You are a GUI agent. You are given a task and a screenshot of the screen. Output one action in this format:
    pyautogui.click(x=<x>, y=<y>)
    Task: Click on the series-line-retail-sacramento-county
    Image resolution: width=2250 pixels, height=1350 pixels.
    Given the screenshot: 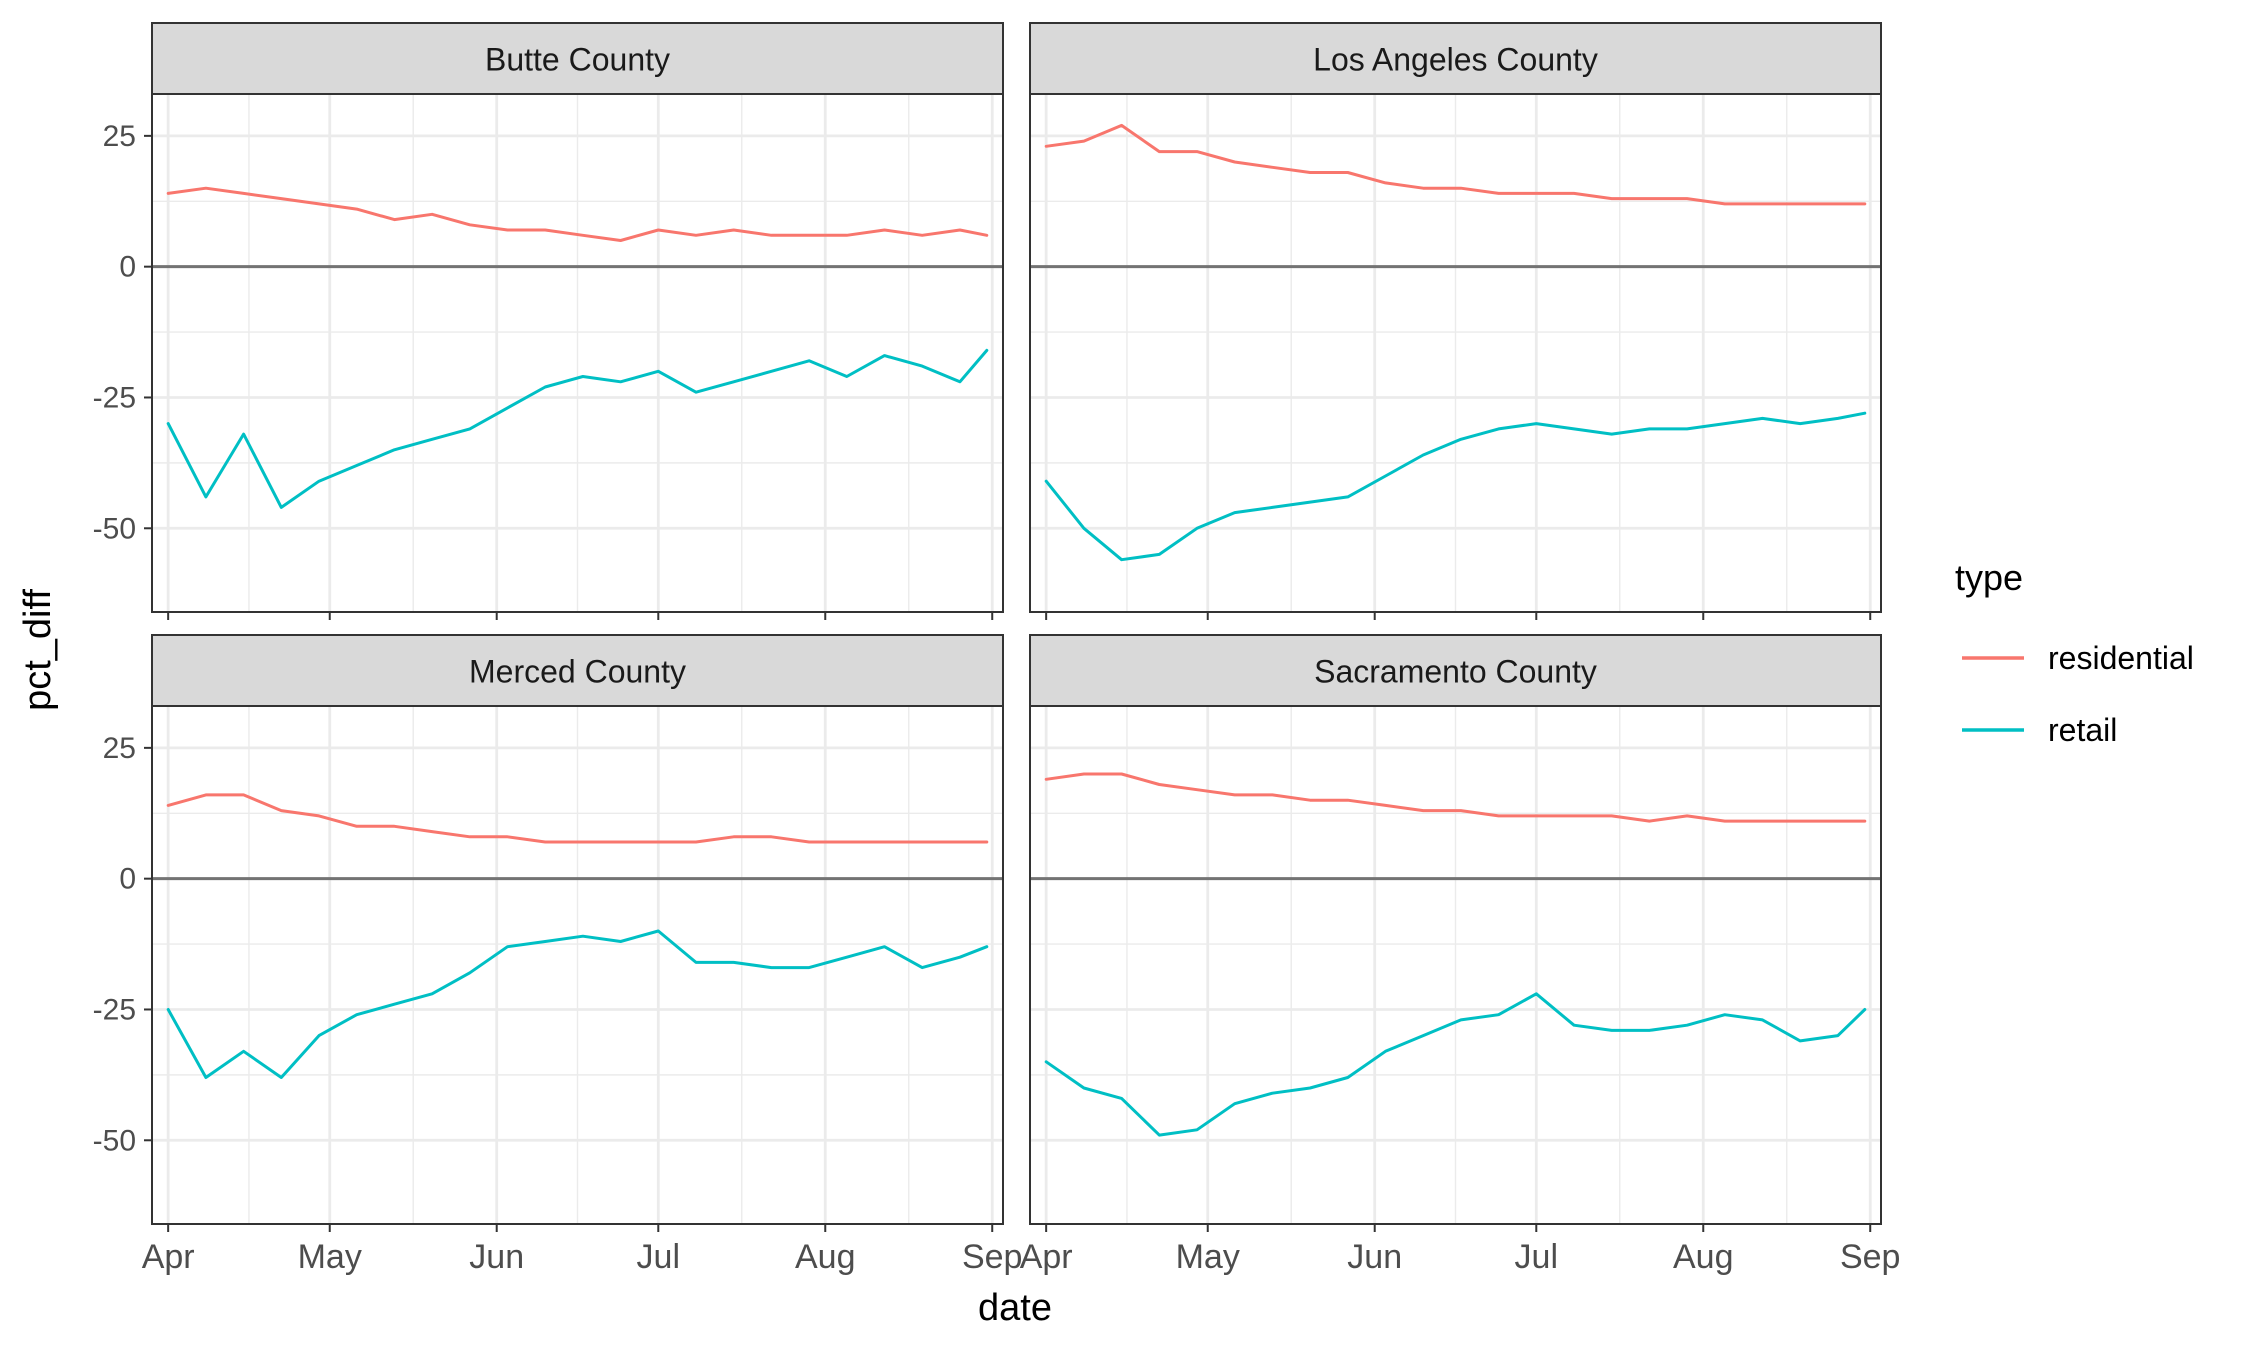 What is the action you would take?
    pyautogui.click(x=1455, y=1064)
    